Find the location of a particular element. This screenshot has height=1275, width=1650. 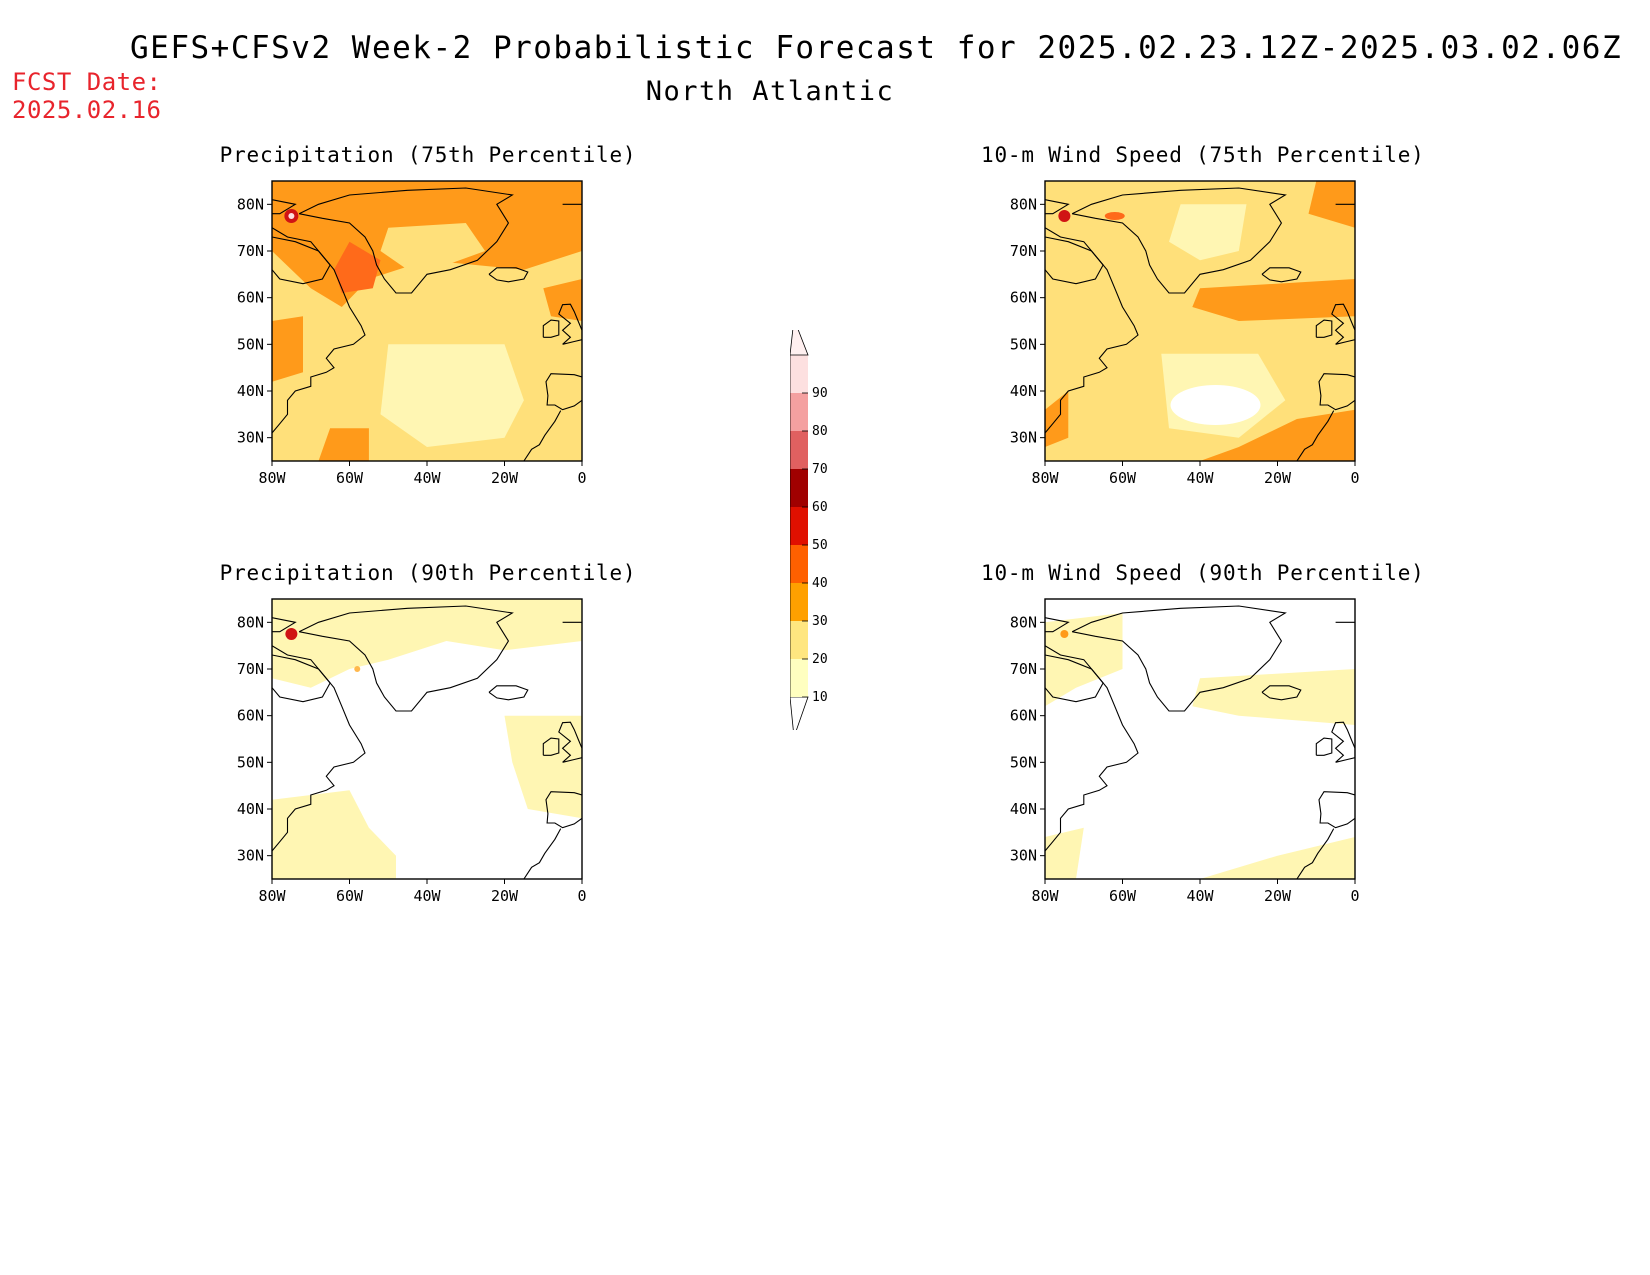

panel-title: Precipitation (90th Percentile) is located at coordinates (428, 573).